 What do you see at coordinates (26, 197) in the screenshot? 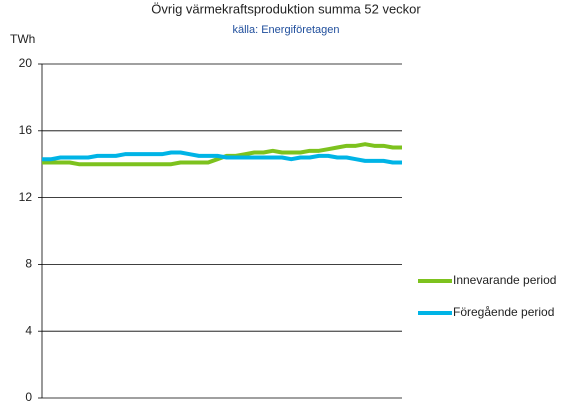
I see `y-tick-label: 12` at bounding box center [26, 197].